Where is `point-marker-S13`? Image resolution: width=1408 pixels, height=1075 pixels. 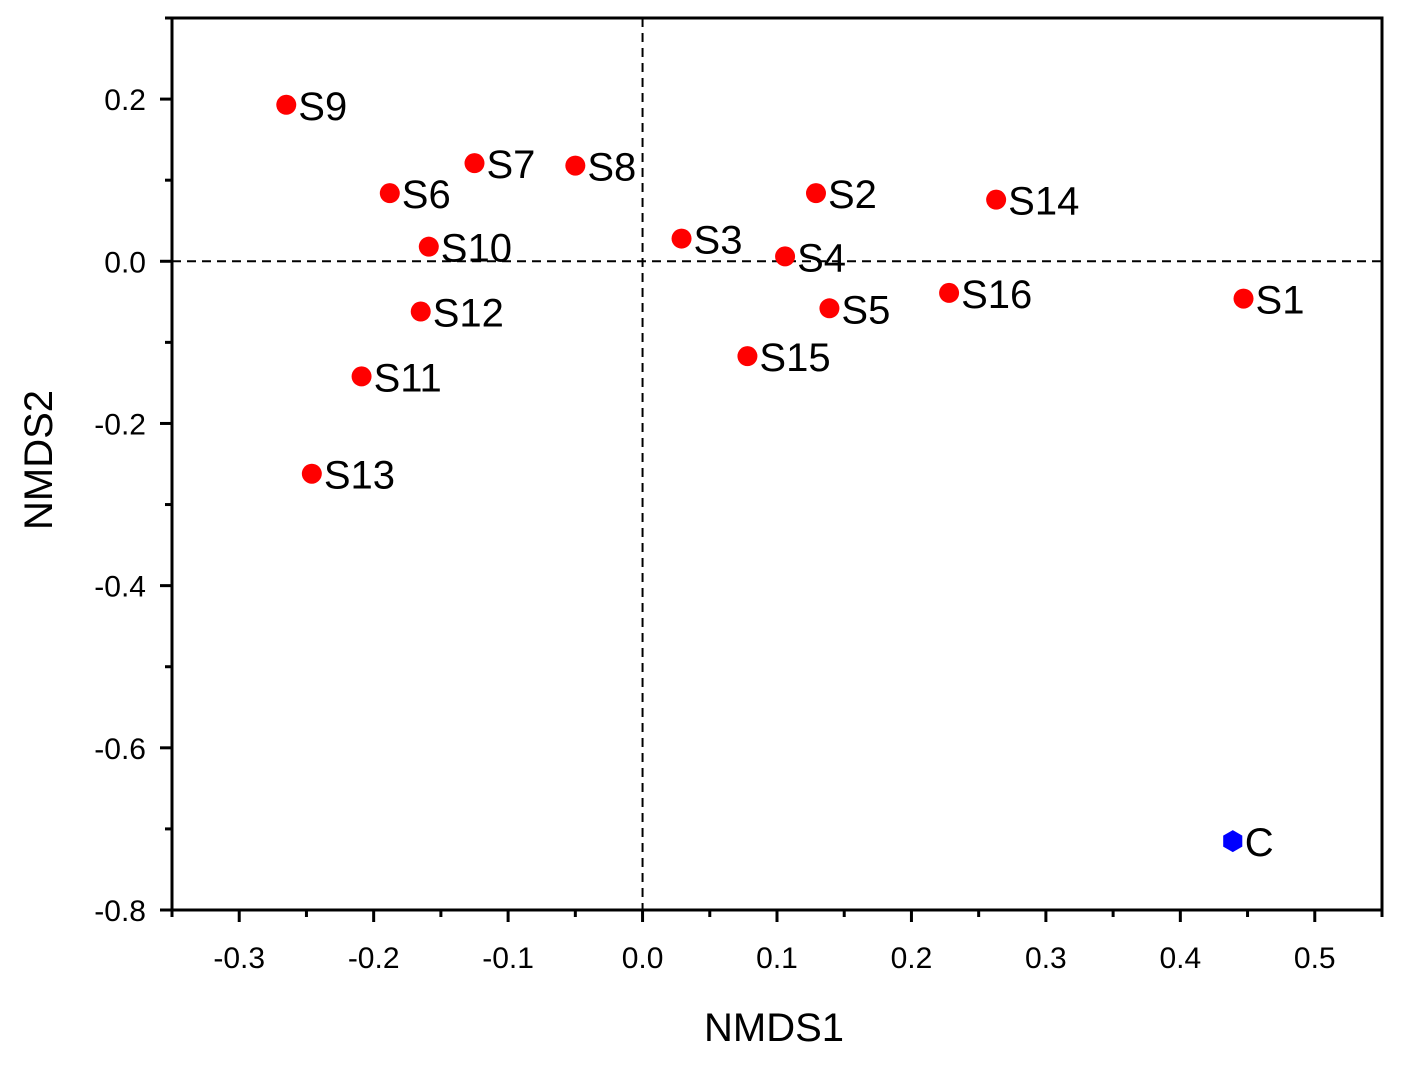 point-marker-S13 is located at coordinates (311, 473).